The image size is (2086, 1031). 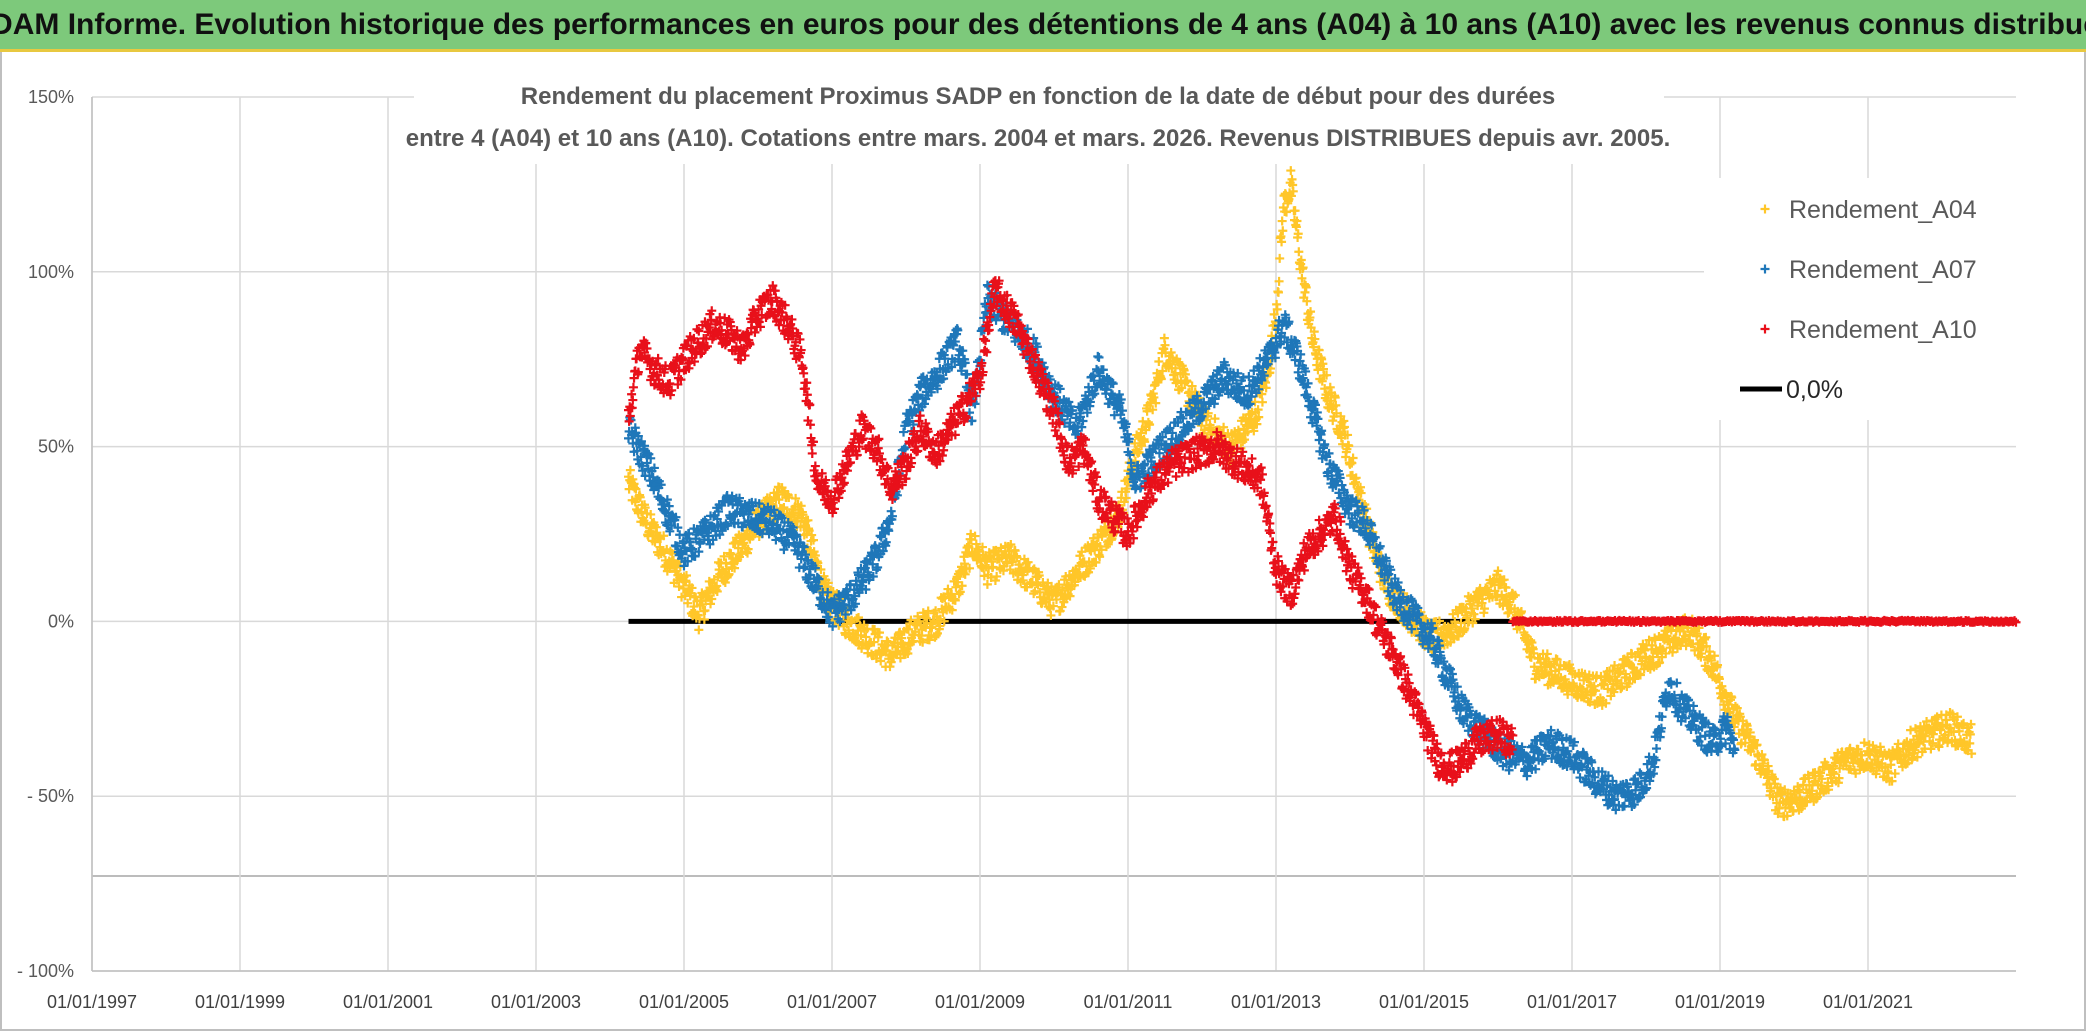 What do you see at coordinates (1868, 1002) in the screenshot?
I see `x-tick-label: 01/01/2021` at bounding box center [1868, 1002].